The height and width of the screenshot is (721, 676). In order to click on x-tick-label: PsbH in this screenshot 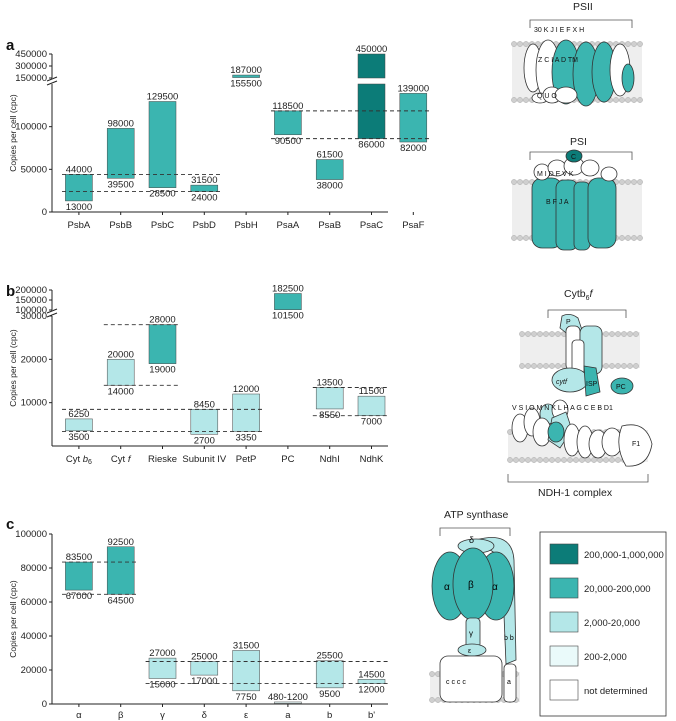, I will do `click(245, 225)`.